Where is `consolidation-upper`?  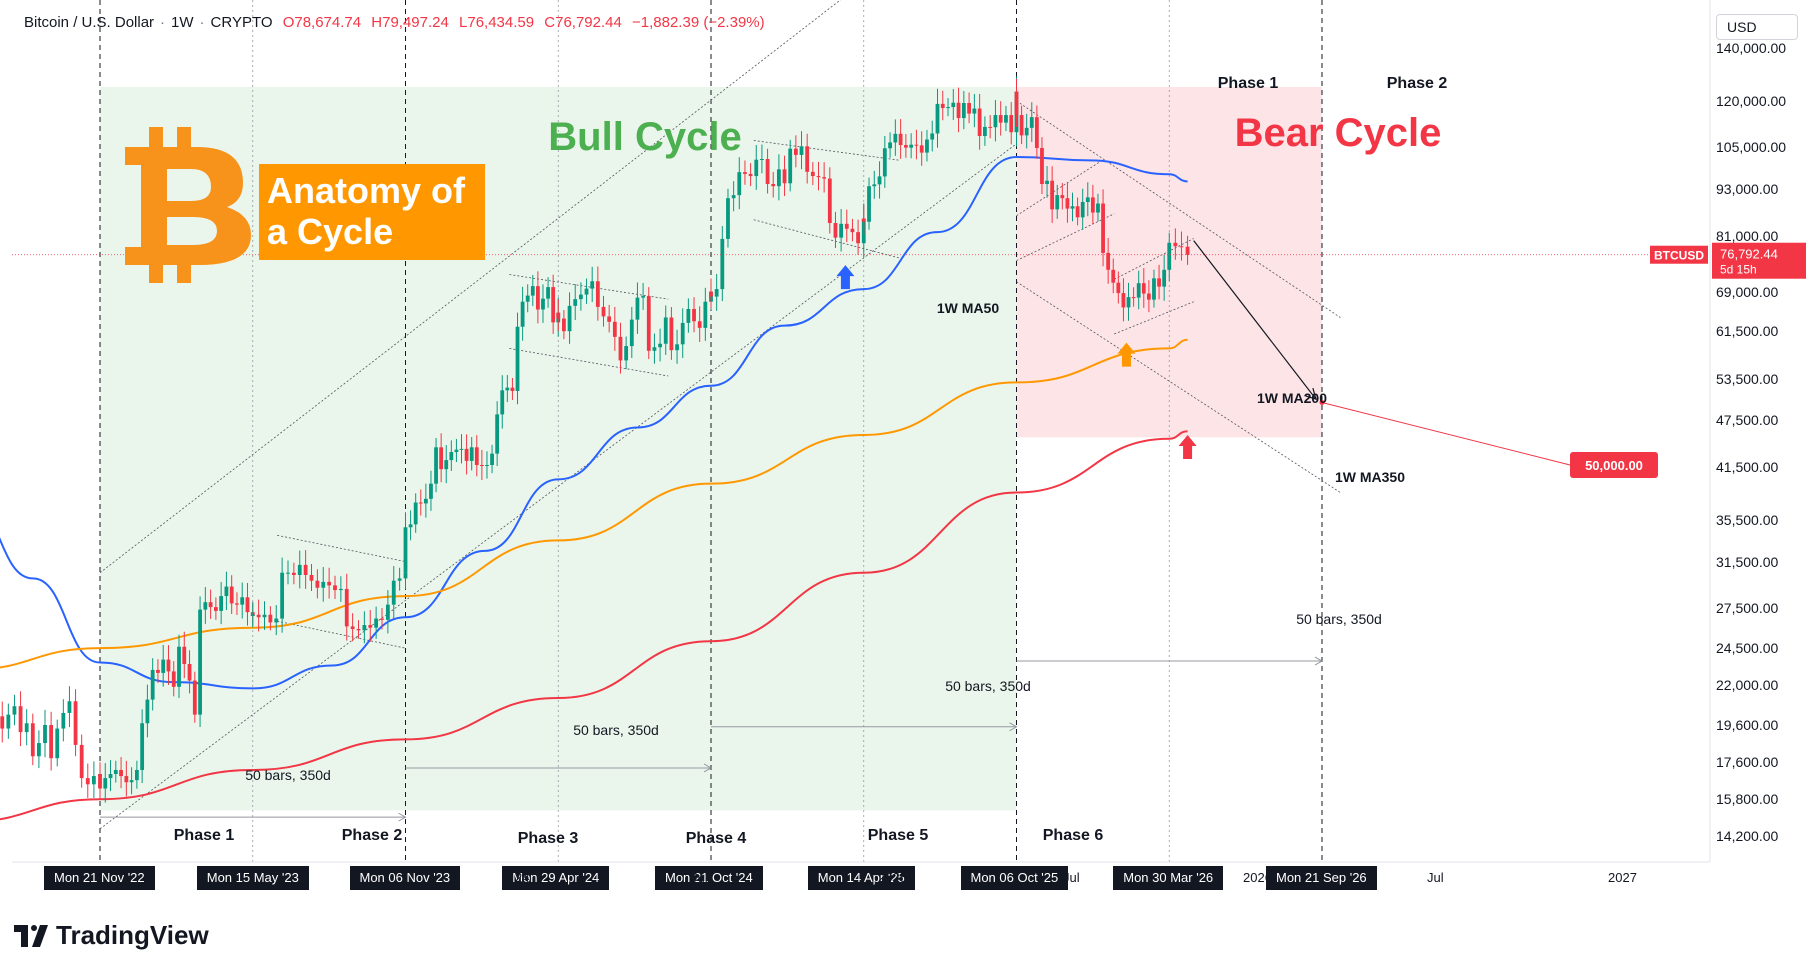 consolidation-upper is located at coordinates (827, 150).